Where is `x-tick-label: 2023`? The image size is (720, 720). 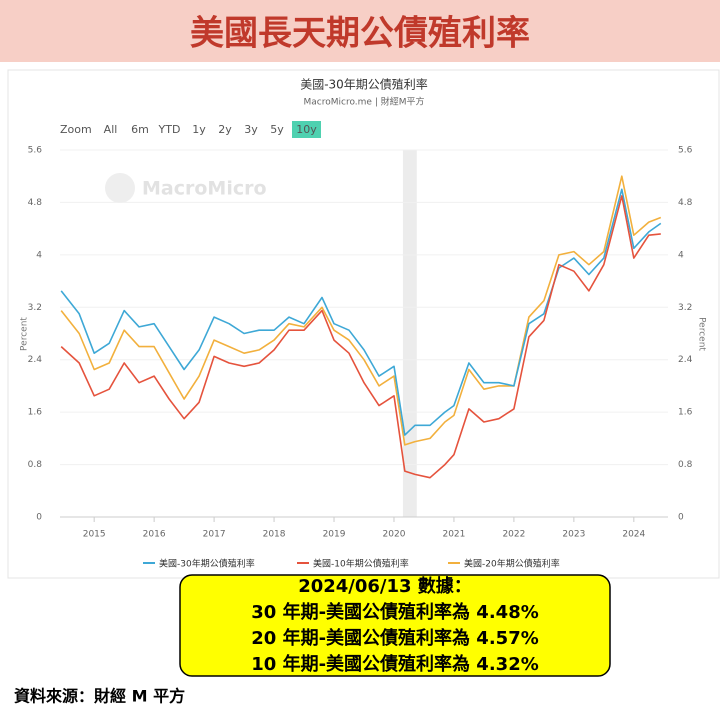 x-tick-label: 2023 is located at coordinates (573, 535).